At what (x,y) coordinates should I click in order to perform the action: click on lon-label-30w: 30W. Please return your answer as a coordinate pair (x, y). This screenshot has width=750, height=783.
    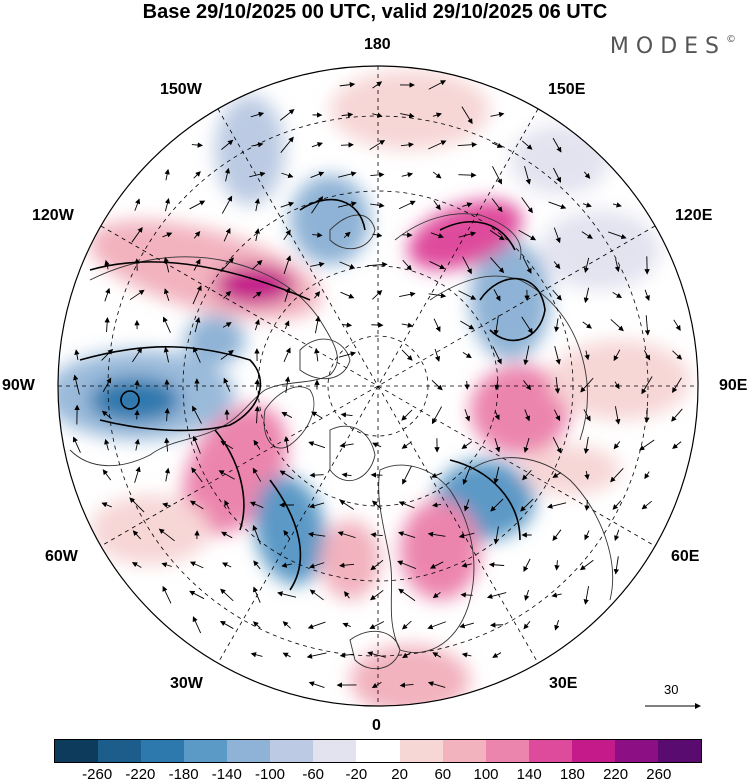
    Looking at the image, I should click on (186, 683).